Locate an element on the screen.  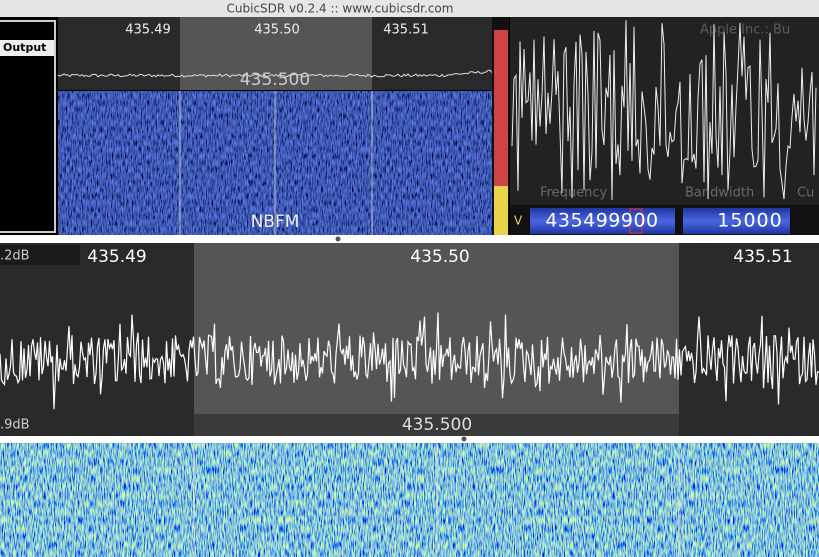
output-label: Output is located at coordinates (24, 47).